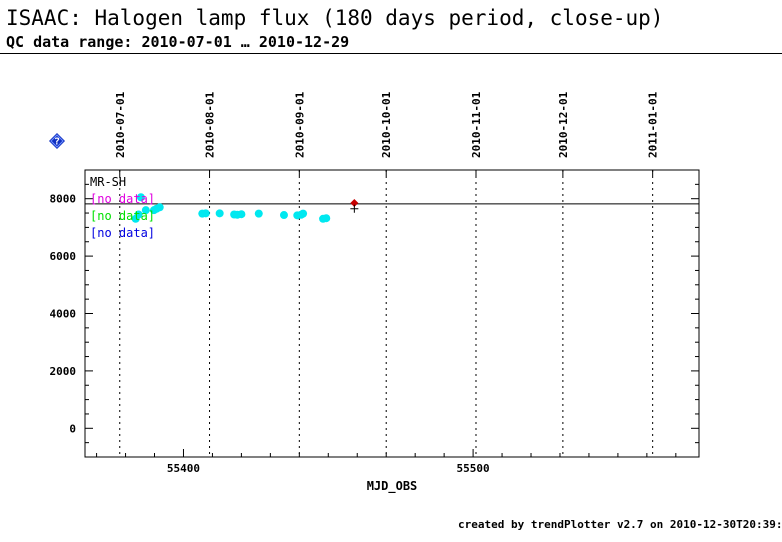  I want to click on date-tick-label: 2010-11-01, so click(476, 124).